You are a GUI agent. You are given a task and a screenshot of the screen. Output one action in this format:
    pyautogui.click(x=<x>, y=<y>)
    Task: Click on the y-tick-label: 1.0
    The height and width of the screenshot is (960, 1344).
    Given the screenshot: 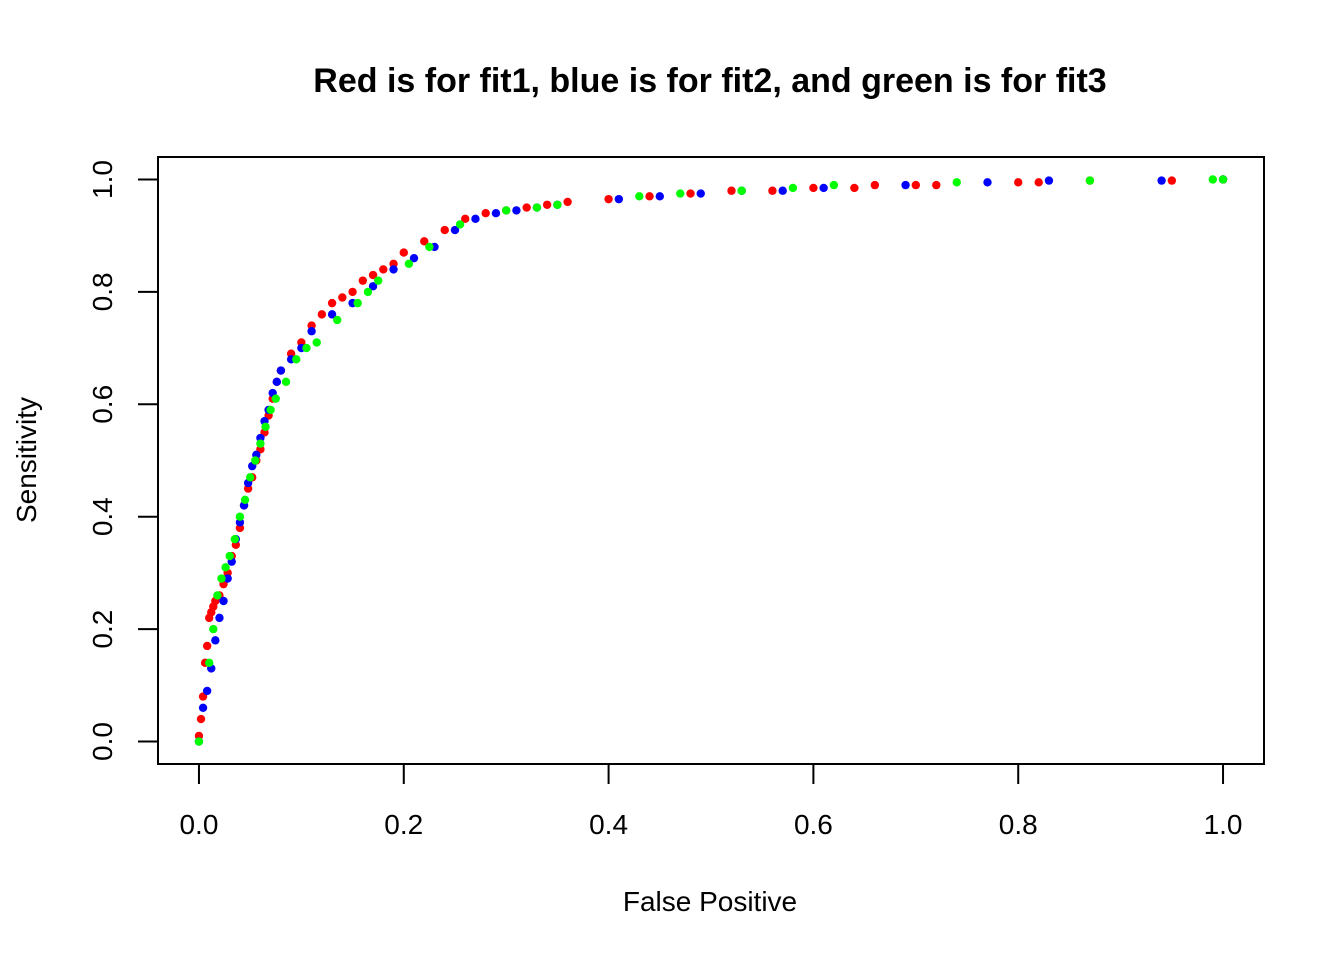 What is the action you would take?
    pyautogui.click(x=102, y=179)
    